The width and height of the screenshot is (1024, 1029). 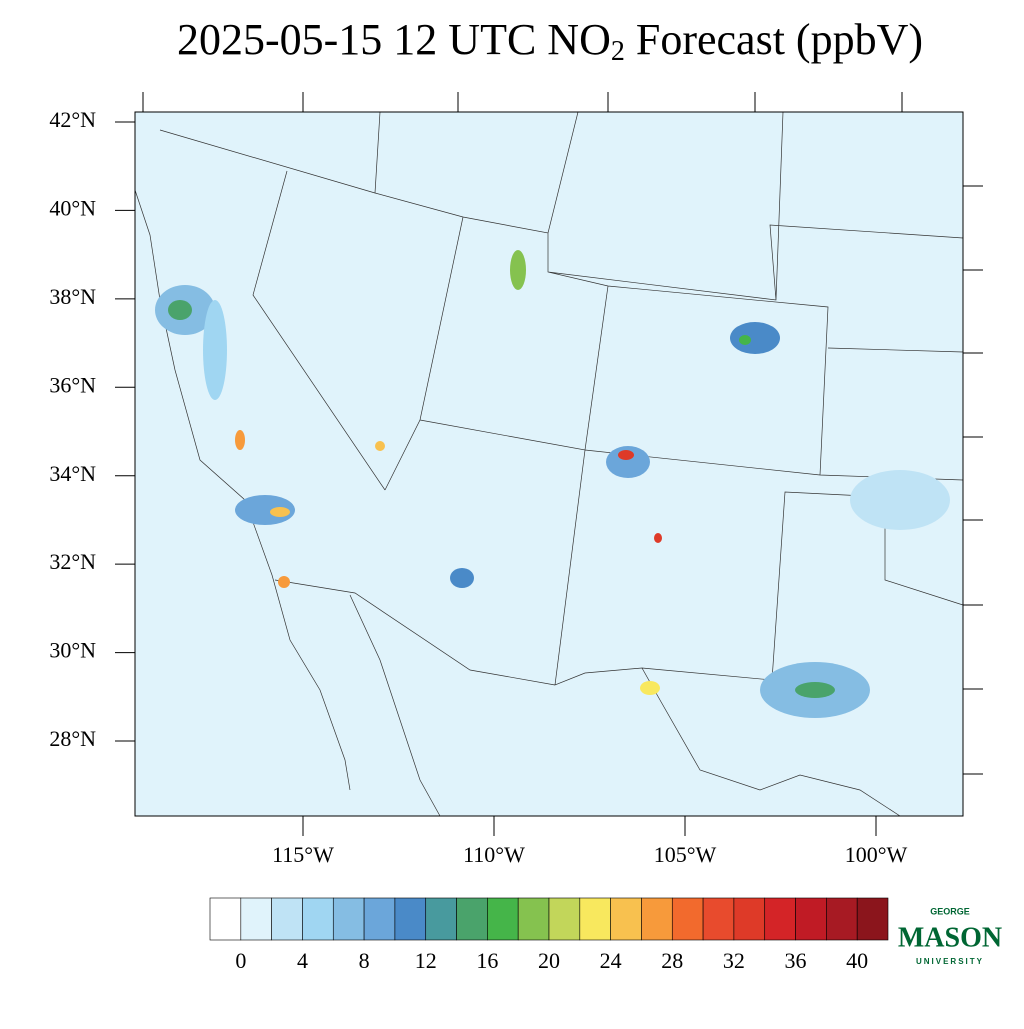 What do you see at coordinates (672, 960) in the screenshot?
I see `colorbar-label: 28` at bounding box center [672, 960].